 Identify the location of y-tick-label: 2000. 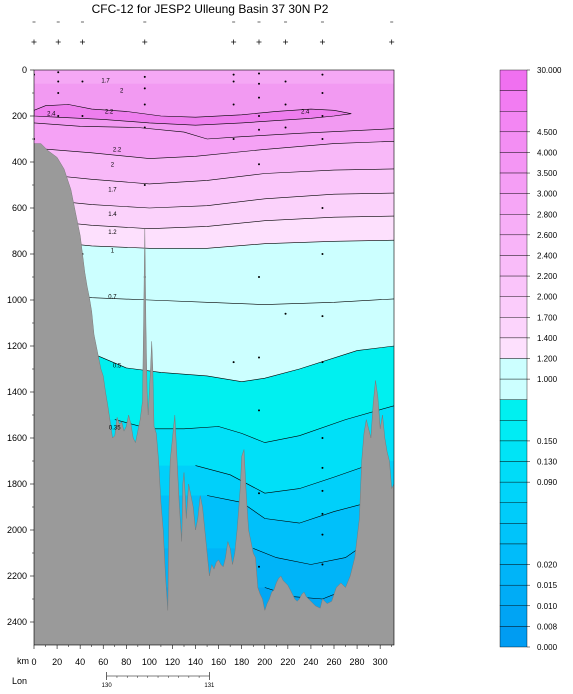
(17, 530).